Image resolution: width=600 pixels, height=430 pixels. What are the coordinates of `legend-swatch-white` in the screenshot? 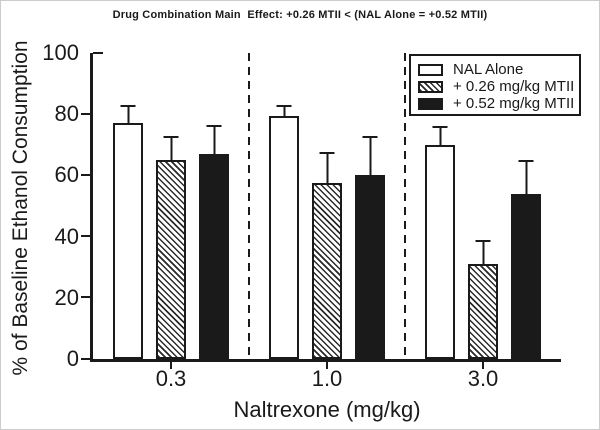 It's located at (430, 69).